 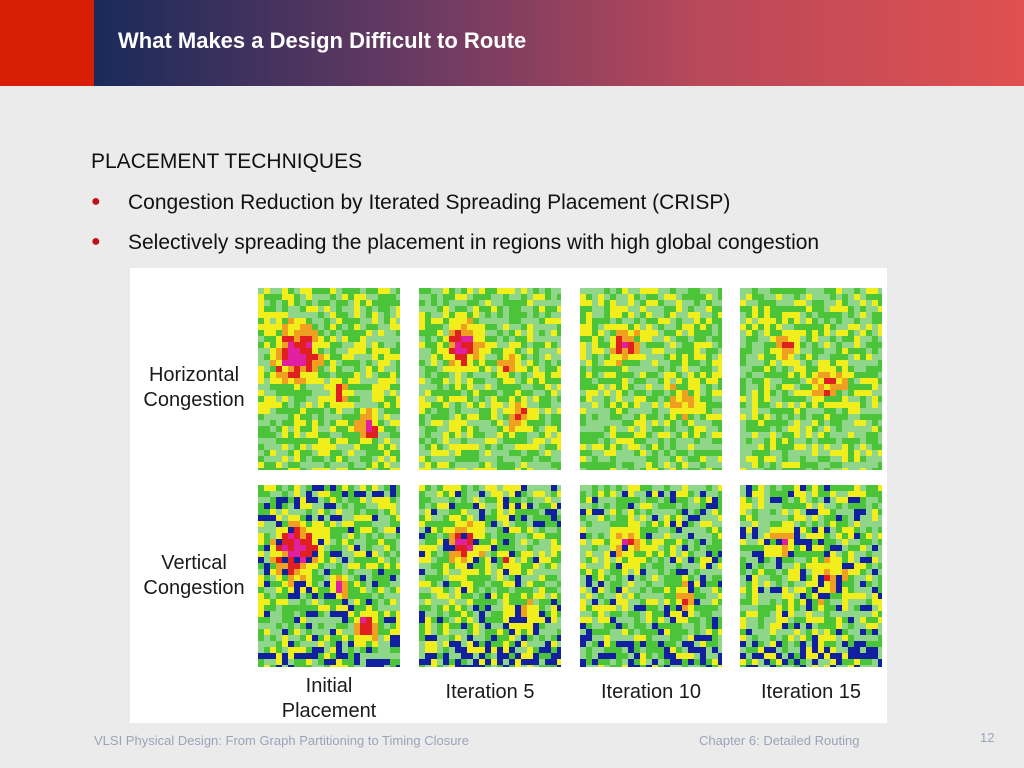 What do you see at coordinates (322, 40) in the screenshot?
I see `slide-title: What Makes a Design Difficult to Route` at bounding box center [322, 40].